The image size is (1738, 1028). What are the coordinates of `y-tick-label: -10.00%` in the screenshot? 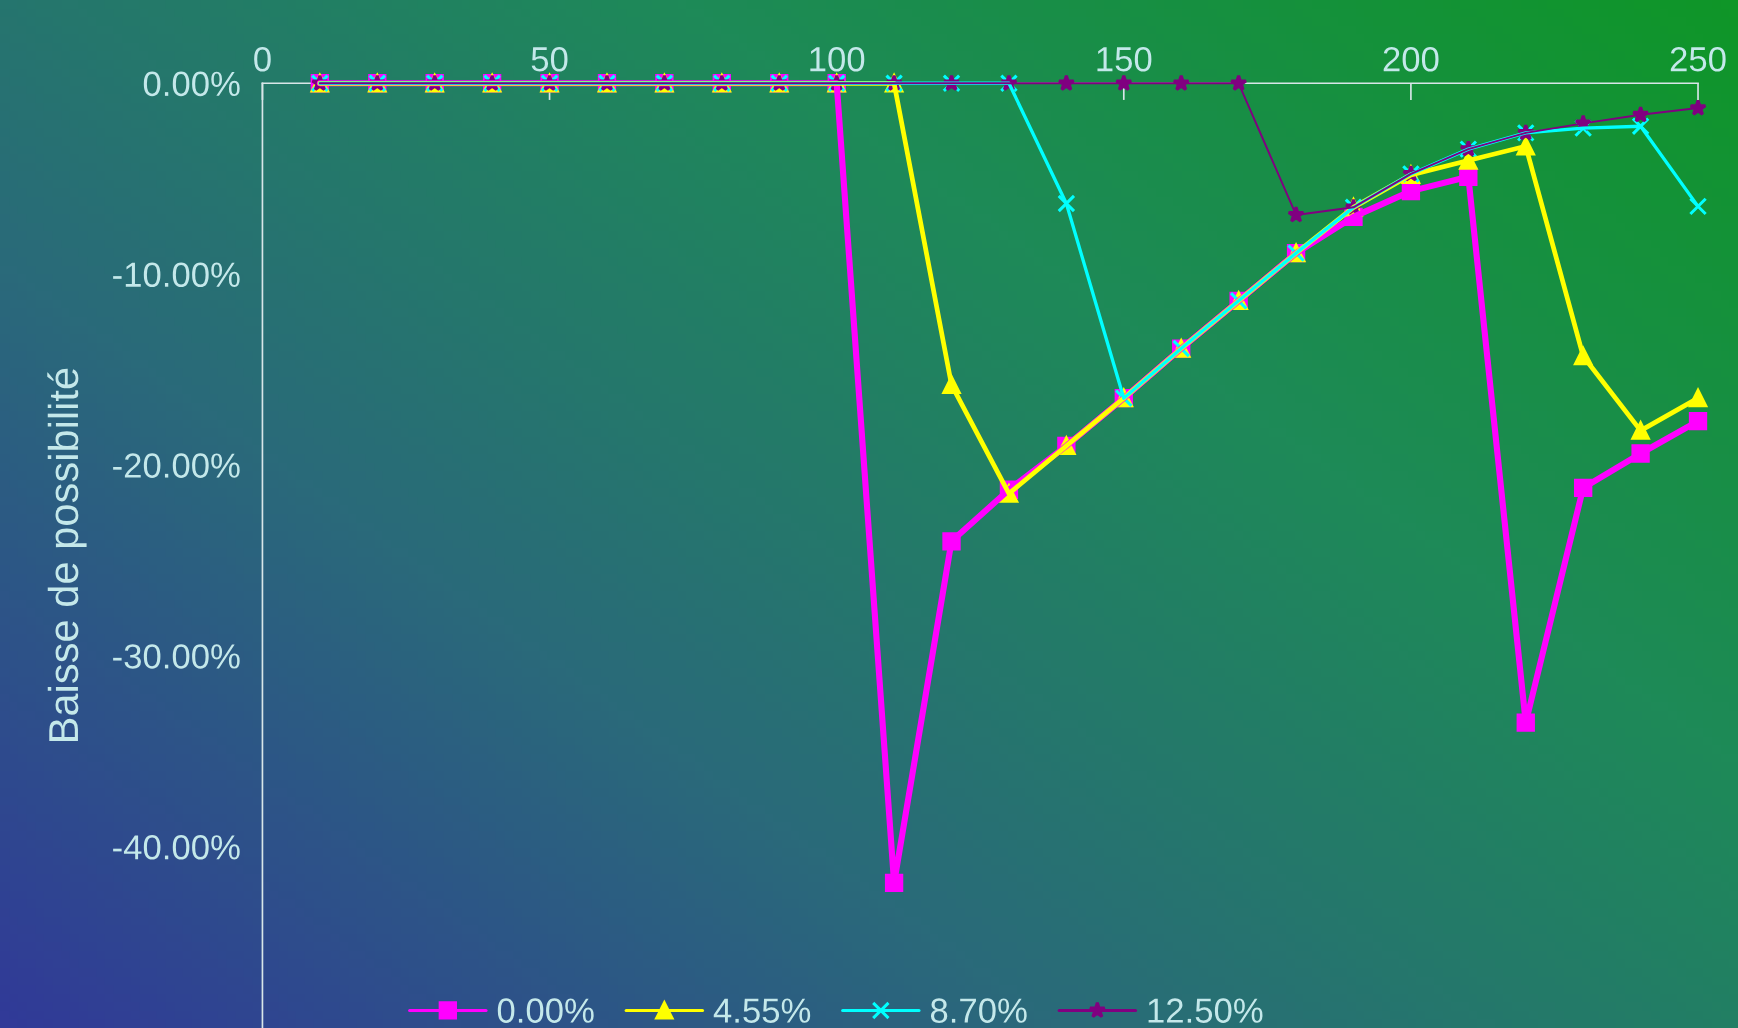 It's located at (176, 275).